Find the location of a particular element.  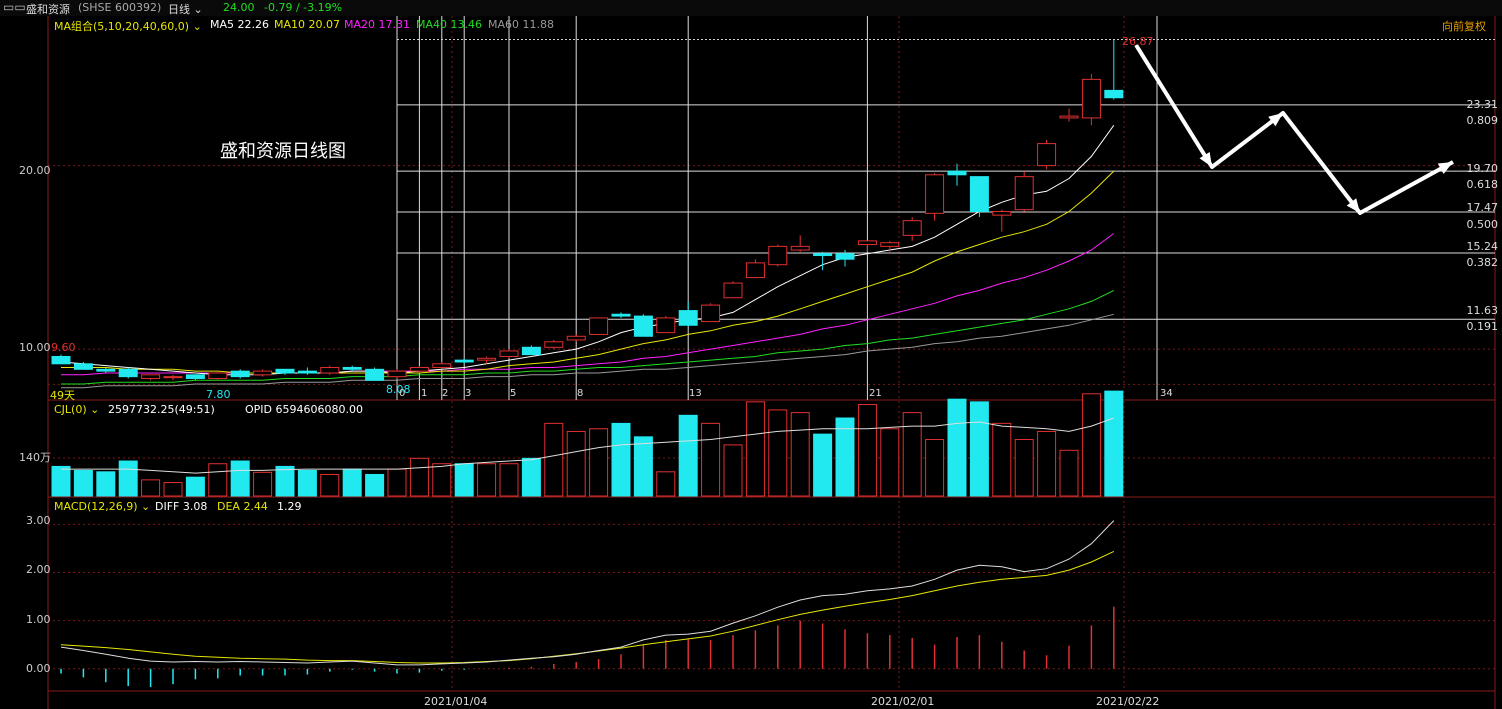

period-label: 日线 is located at coordinates (179, 9).